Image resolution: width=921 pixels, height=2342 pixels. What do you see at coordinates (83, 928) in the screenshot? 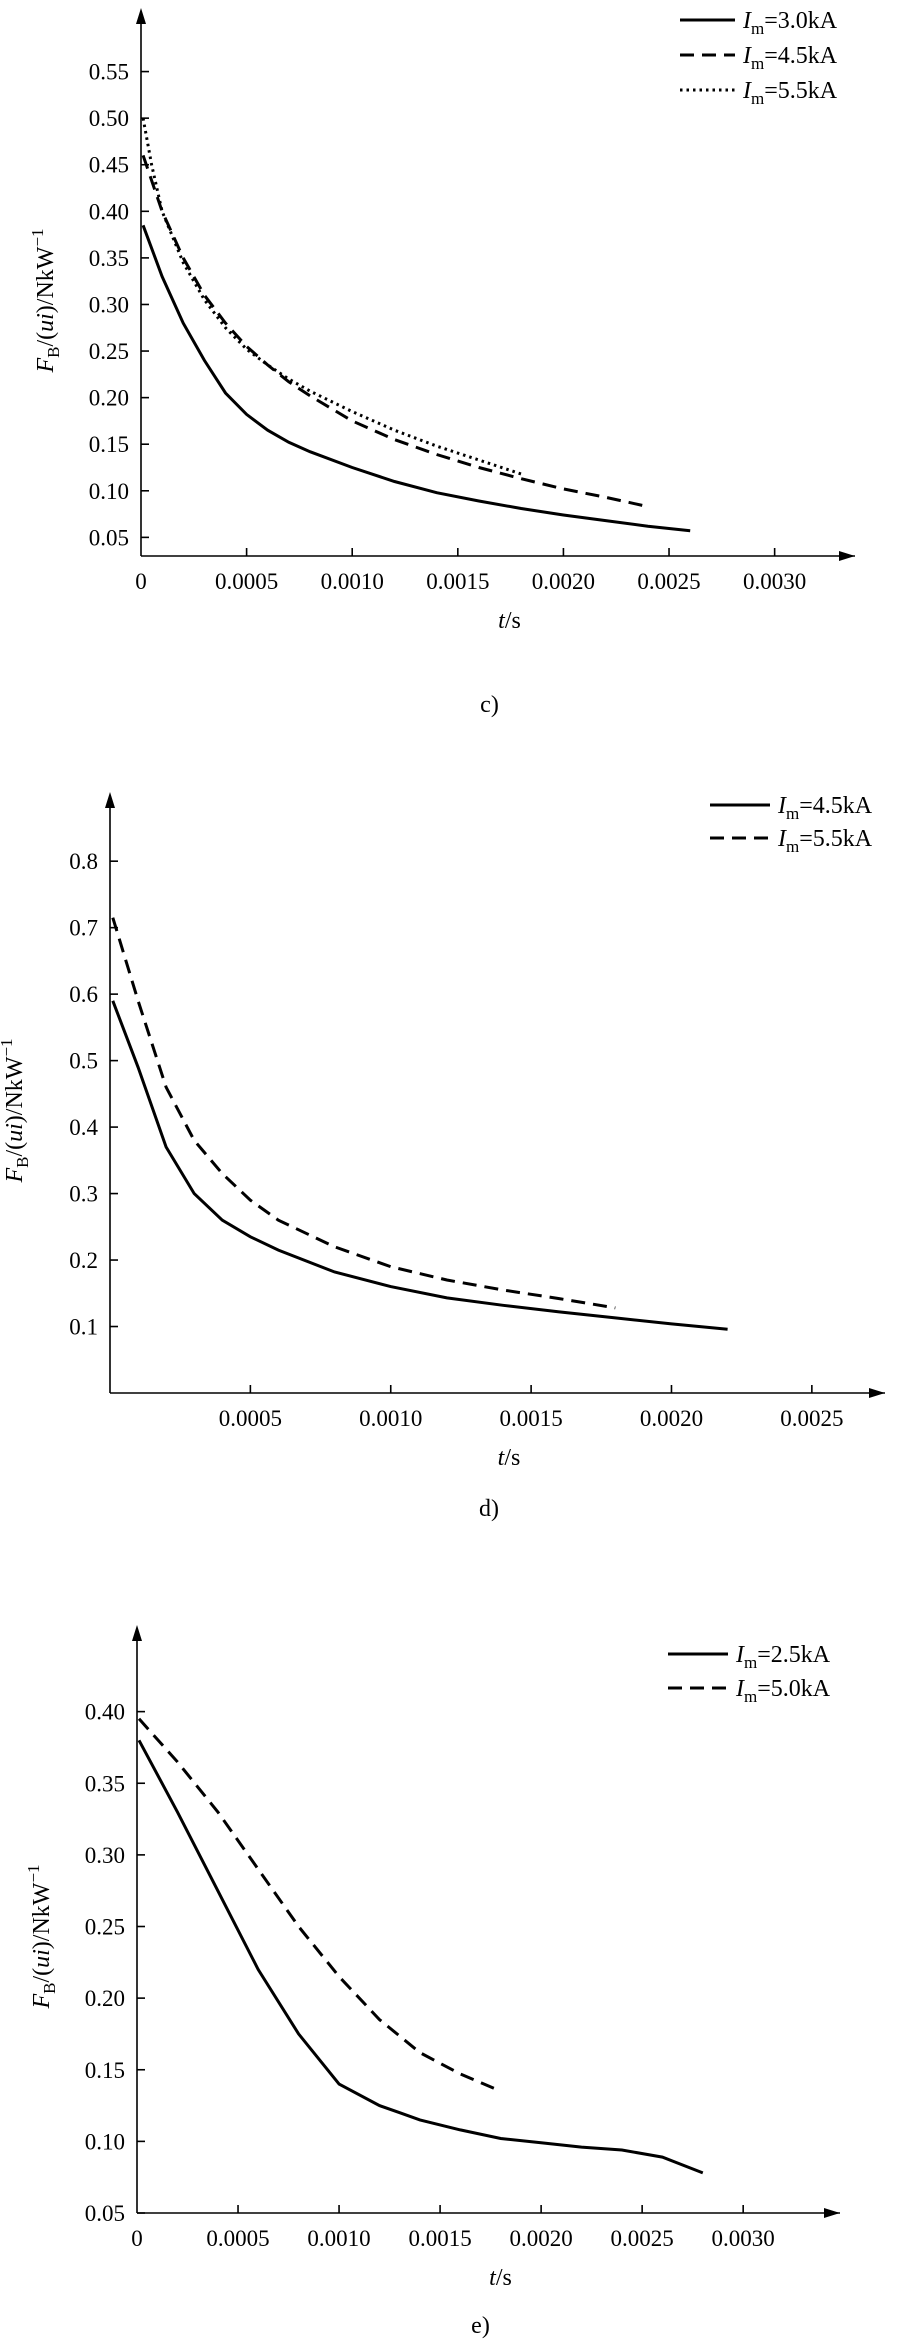
I see `y-tick-label: 0.7` at bounding box center [83, 928].